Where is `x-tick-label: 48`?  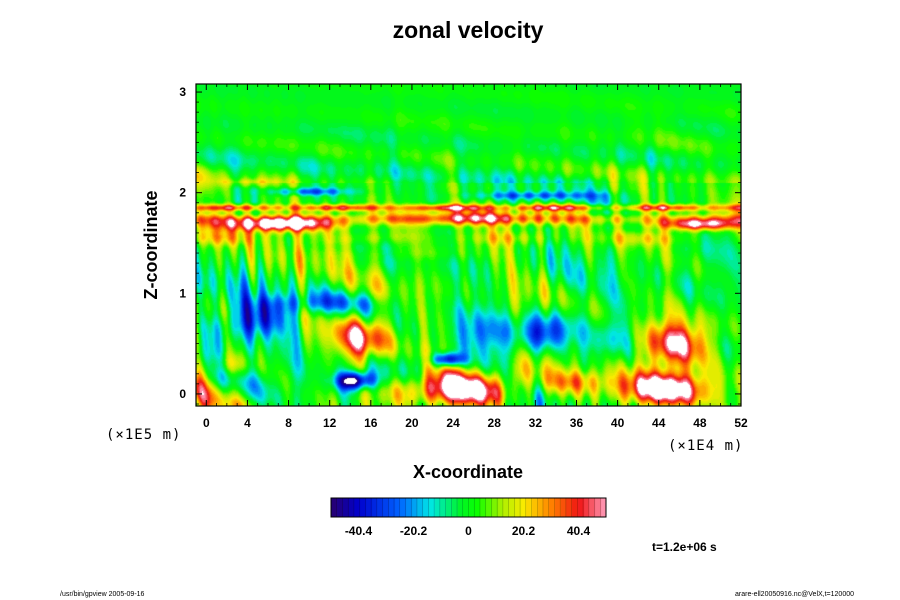 x-tick-label: 48 is located at coordinates (700, 423).